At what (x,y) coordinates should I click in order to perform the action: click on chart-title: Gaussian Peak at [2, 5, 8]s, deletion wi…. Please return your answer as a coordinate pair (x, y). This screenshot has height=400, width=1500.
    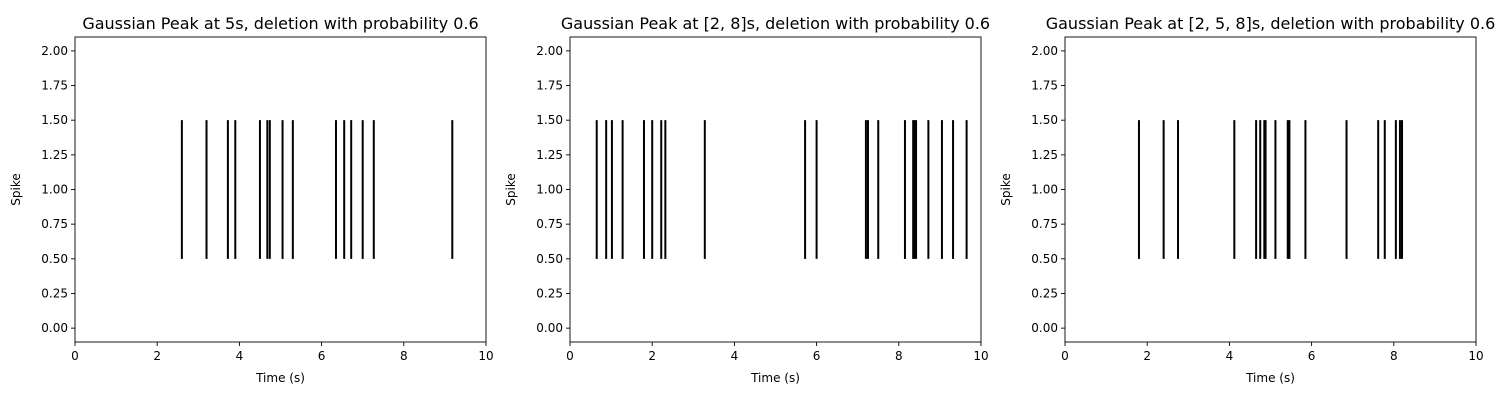
    Looking at the image, I should click on (1271, 23).